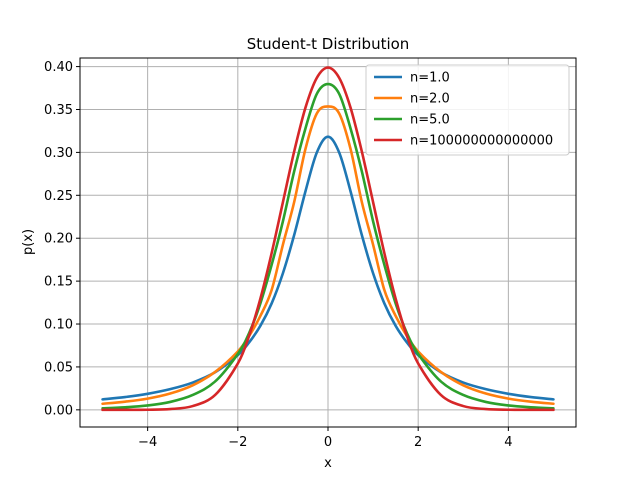 The height and width of the screenshot is (480, 640). Describe the element at coordinates (328, 44) in the screenshot. I see `chart-title: Student-t Distribution` at that location.